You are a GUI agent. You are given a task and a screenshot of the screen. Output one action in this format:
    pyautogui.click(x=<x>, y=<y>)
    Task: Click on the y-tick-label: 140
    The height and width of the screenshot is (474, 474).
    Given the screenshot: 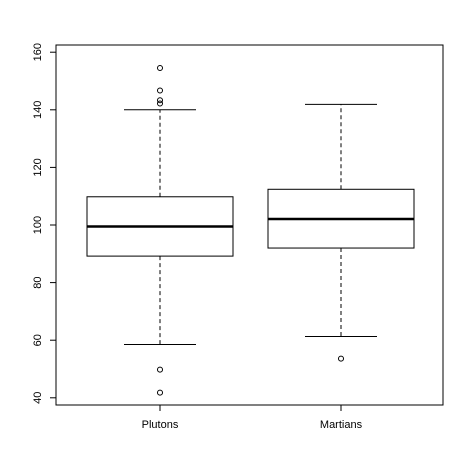 What is the action you would take?
    pyautogui.click(x=38, y=110)
    